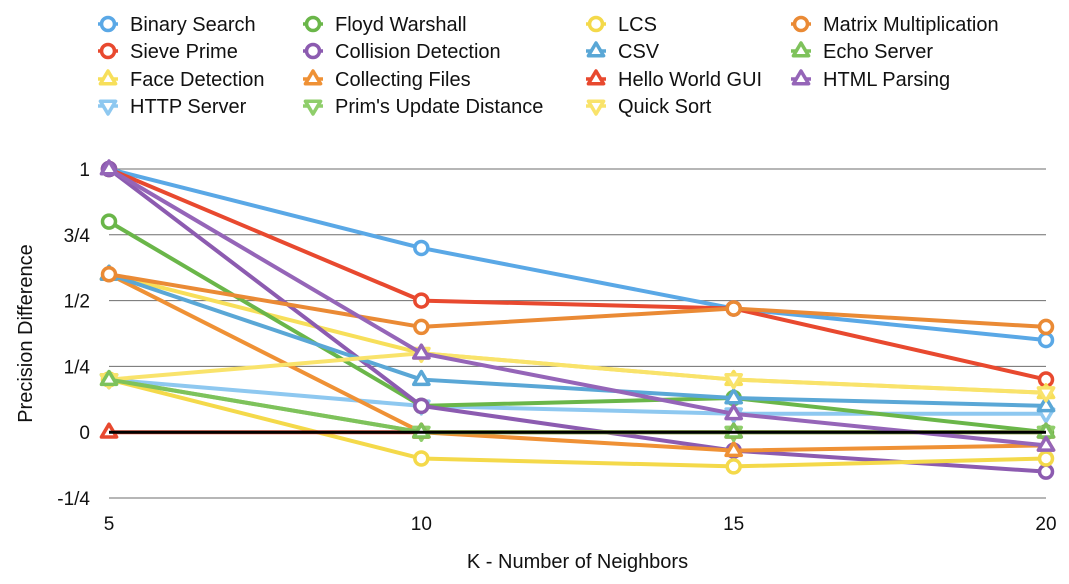 This screenshot has height=584, width=1069. I want to click on legend-item-html-parsing: HTML Parsing, so click(870, 80).